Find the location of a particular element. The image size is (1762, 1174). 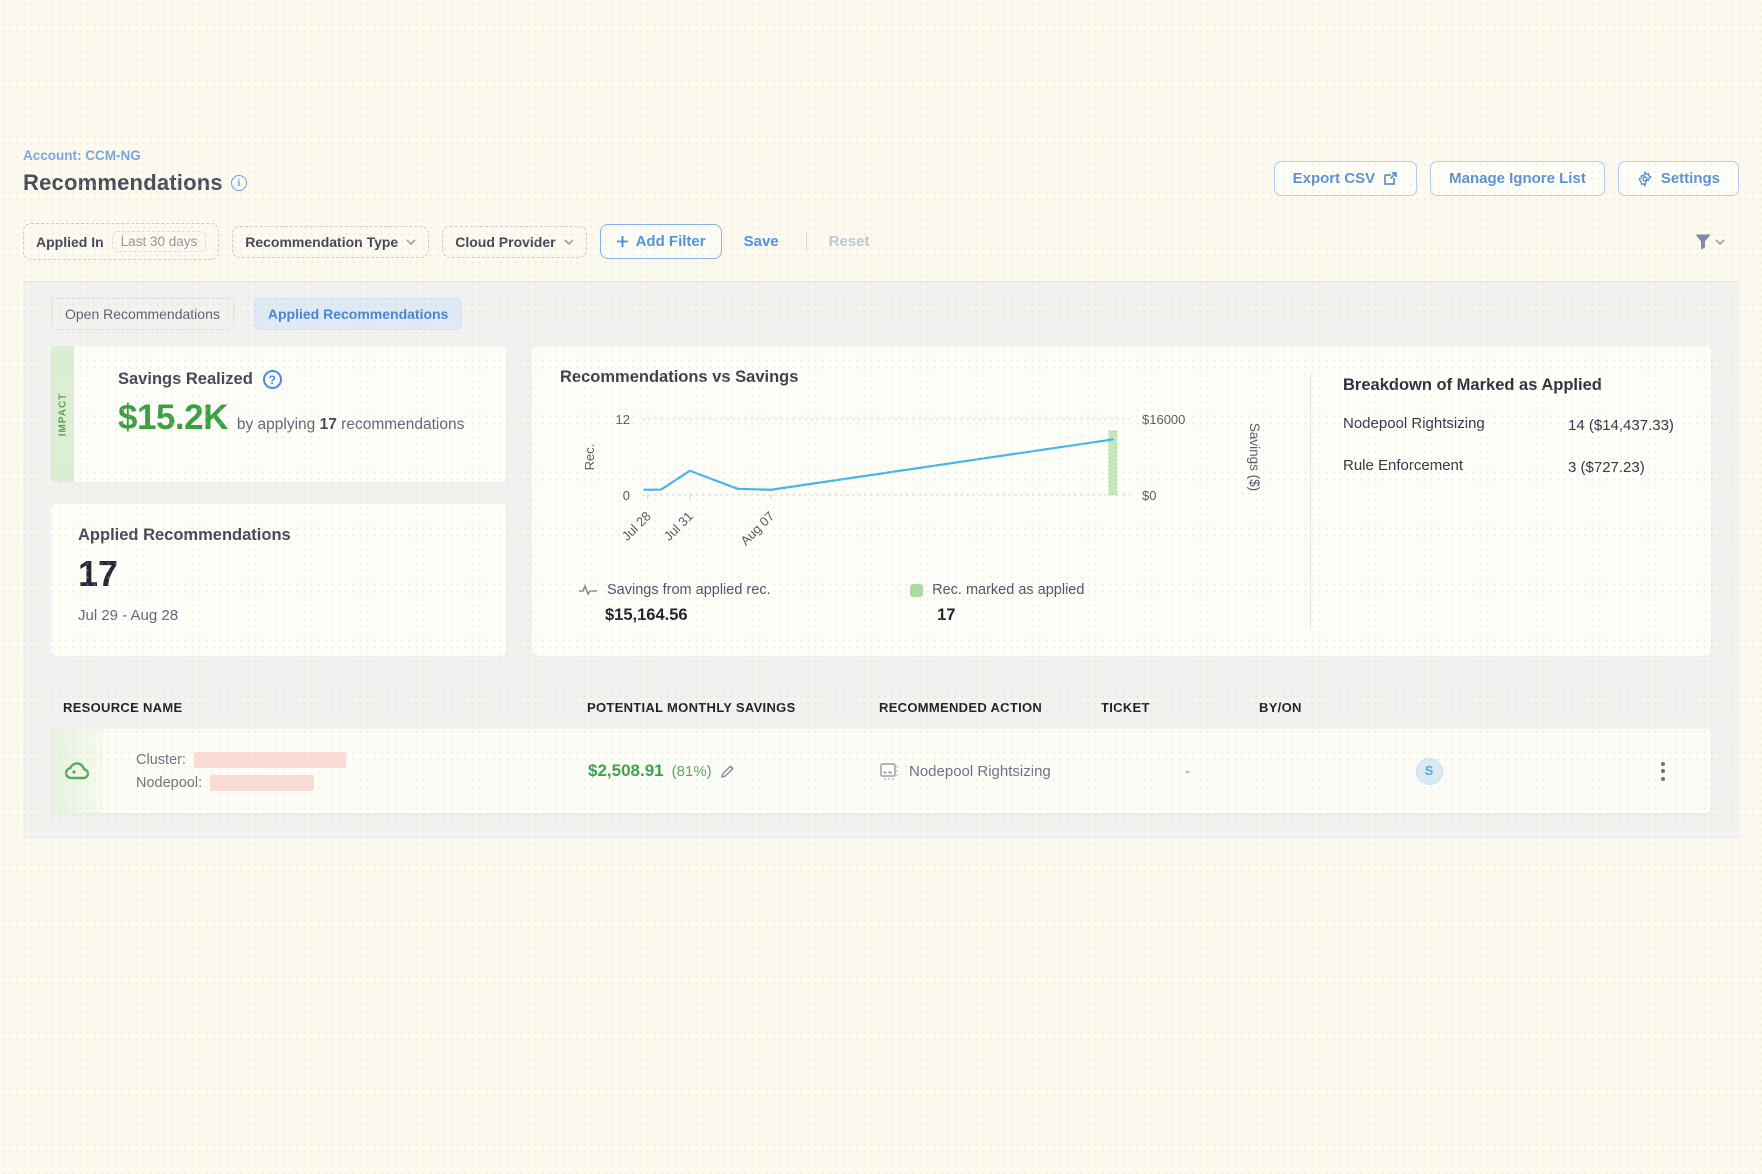

legend-line-value: $15,164.56 is located at coordinates (646, 615).